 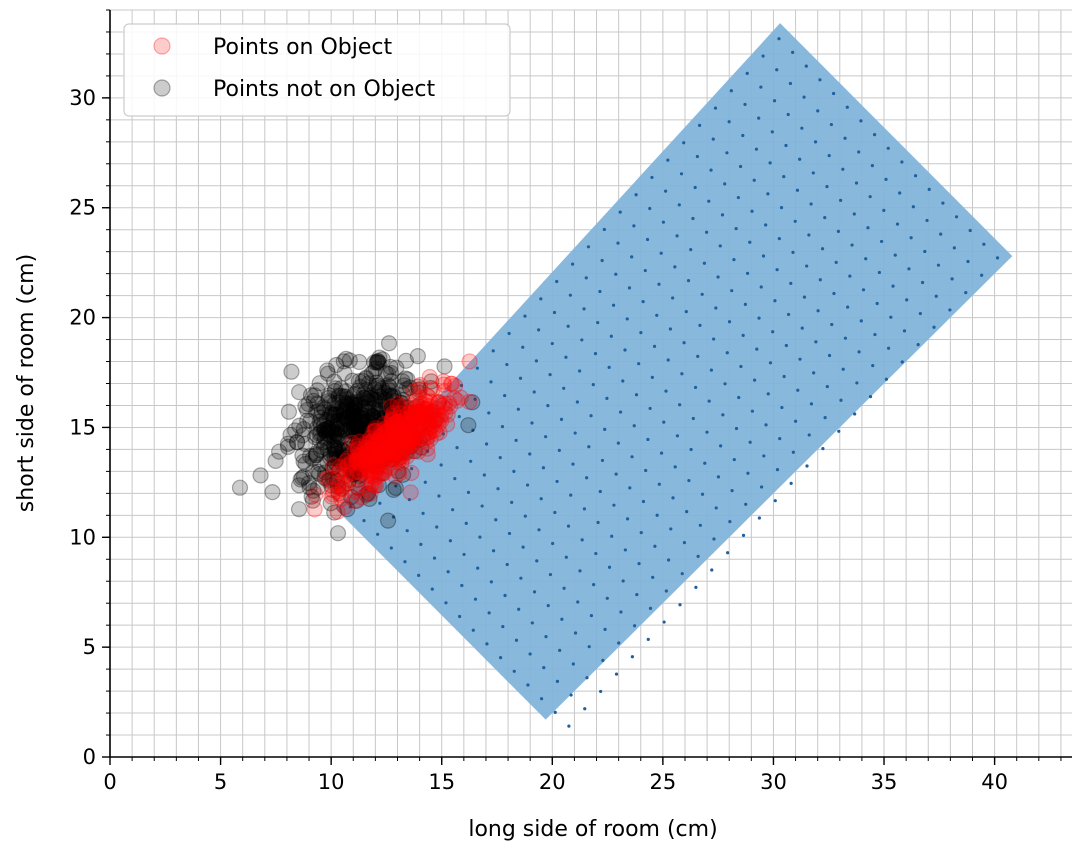 I want to click on y-tick-label: 30, so click(x=82, y=98).